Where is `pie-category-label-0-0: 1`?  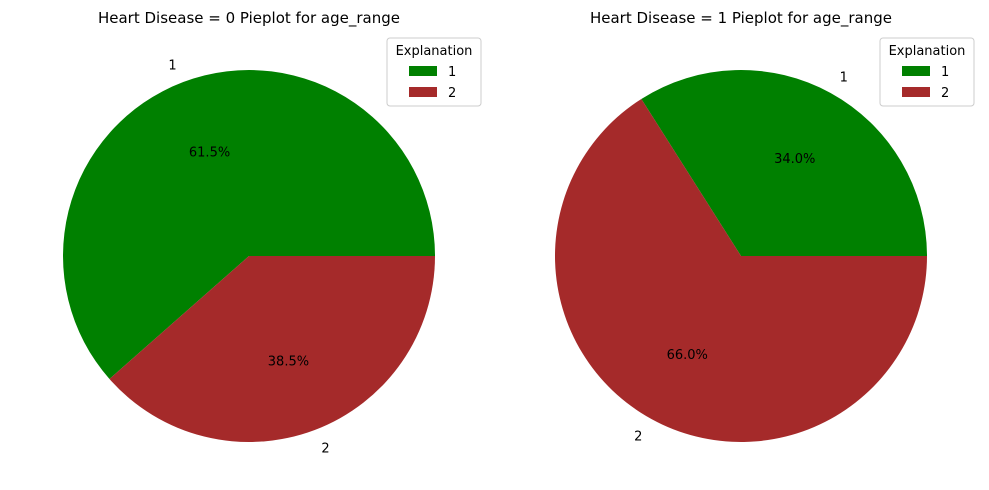
pie-category-label-0-0: 1 is located at coordinates (172, 66).